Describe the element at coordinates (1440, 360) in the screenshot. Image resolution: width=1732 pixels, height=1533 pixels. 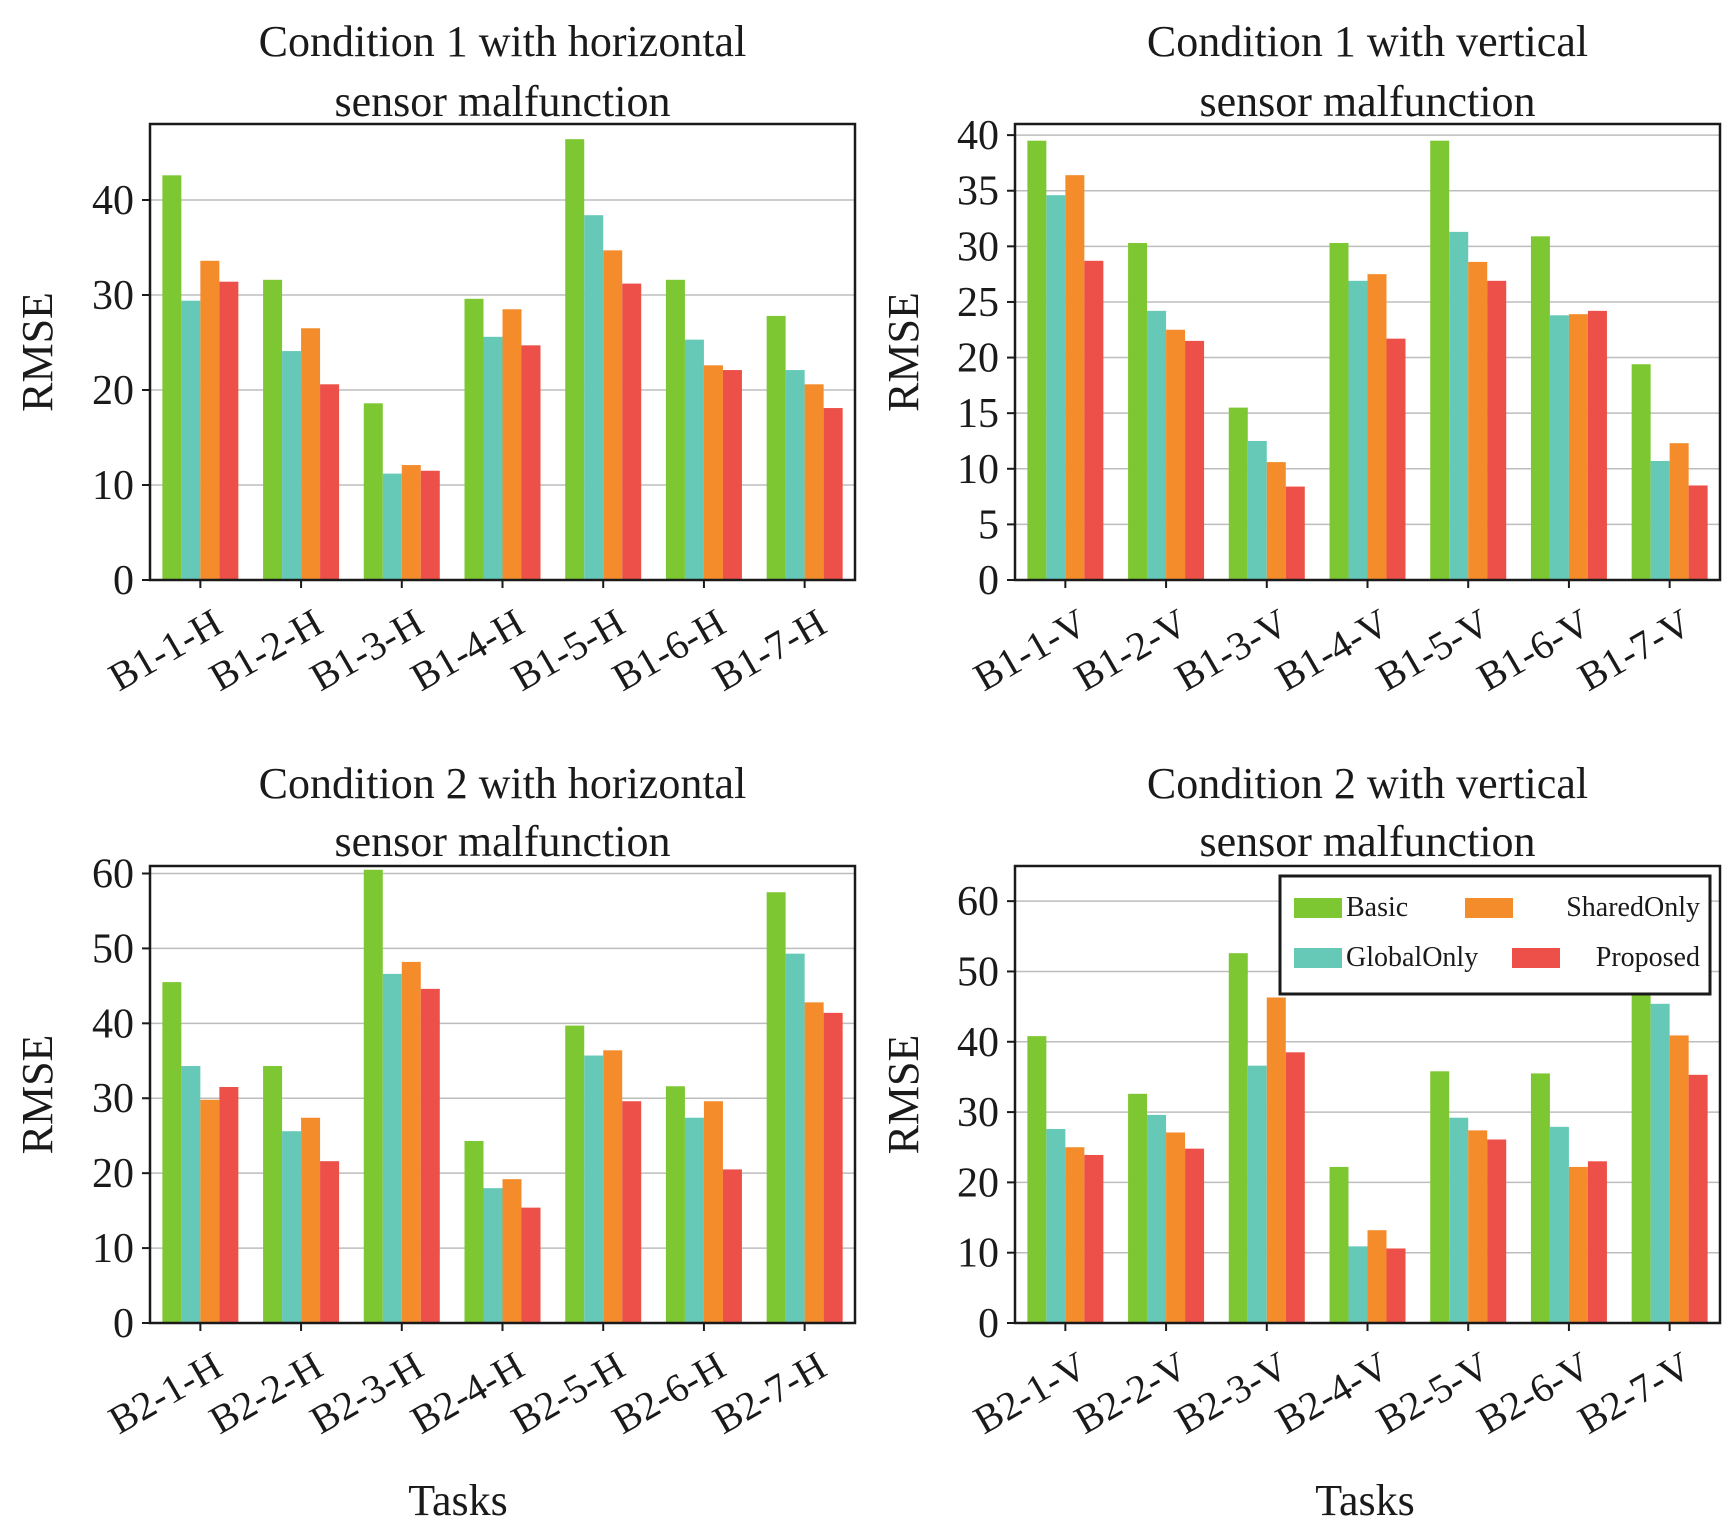
I see `bar-basic-b1-5-v` at that location.